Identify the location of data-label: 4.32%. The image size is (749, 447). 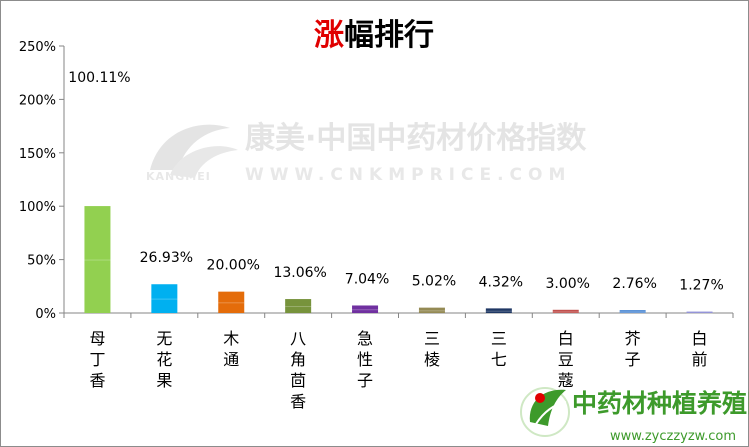
(501, 282).